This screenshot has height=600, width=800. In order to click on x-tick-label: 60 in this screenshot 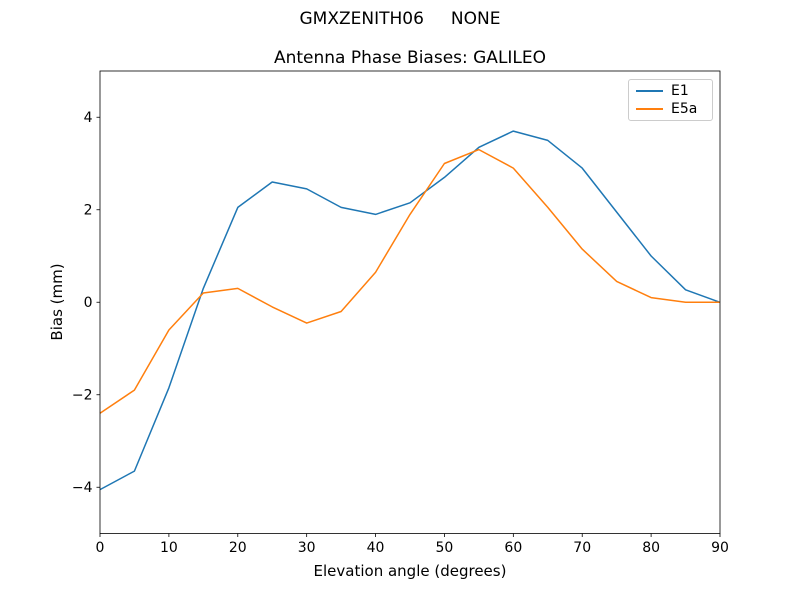, I will do `click(513, 548)`.